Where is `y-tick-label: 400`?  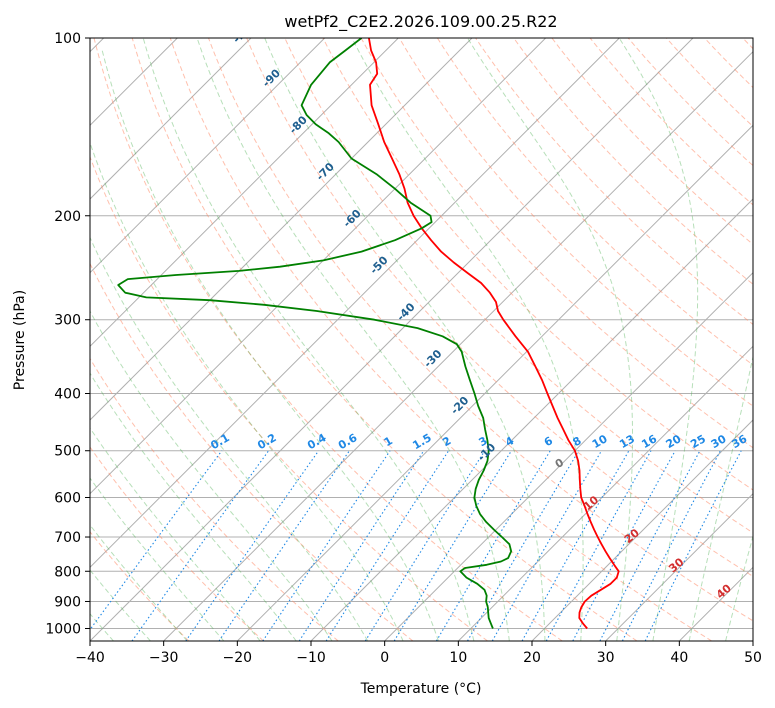 y-tick-label: 400 is located at coordinates (67, 395).